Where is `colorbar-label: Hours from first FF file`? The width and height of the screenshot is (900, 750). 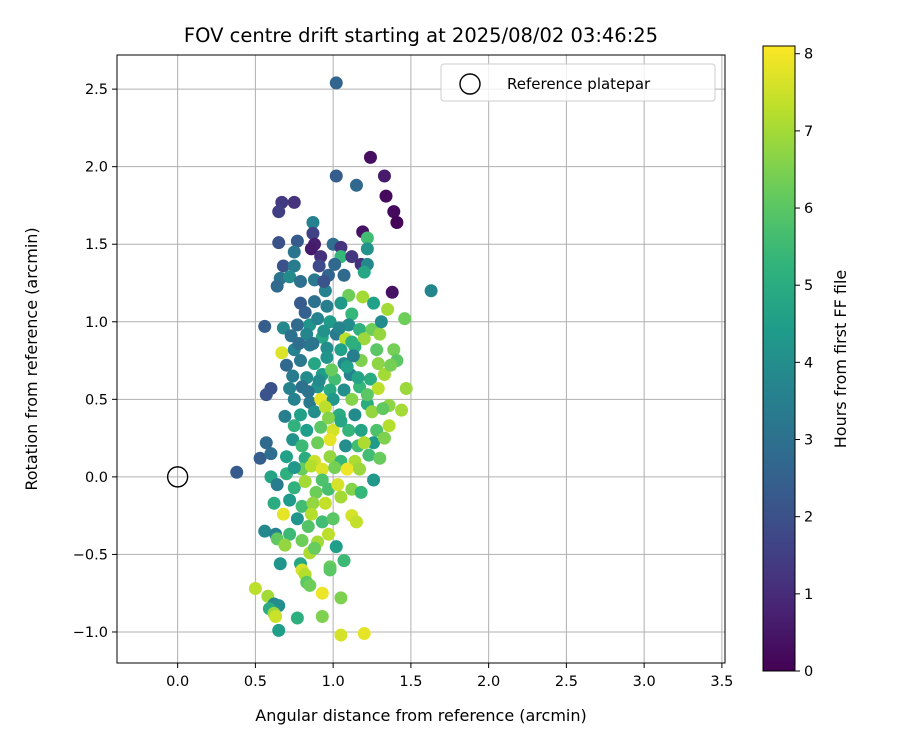 colorbar-label: Hours from first FF file is located at coordinates (840, 359).